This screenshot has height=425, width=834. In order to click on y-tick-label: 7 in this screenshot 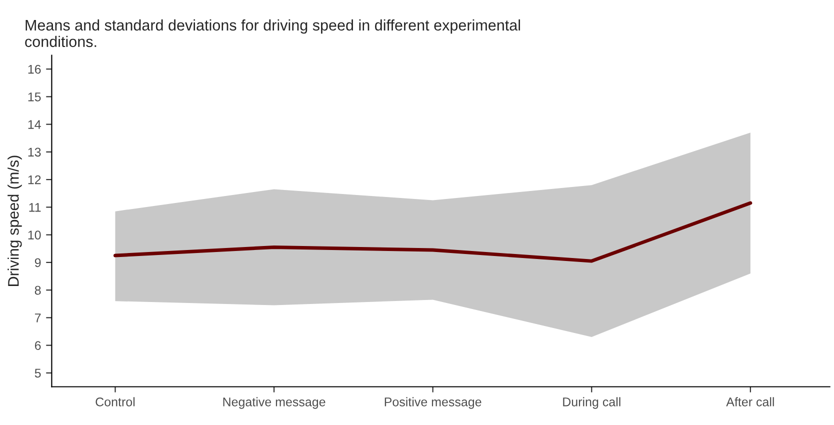, I will do `click(37, 318)`.